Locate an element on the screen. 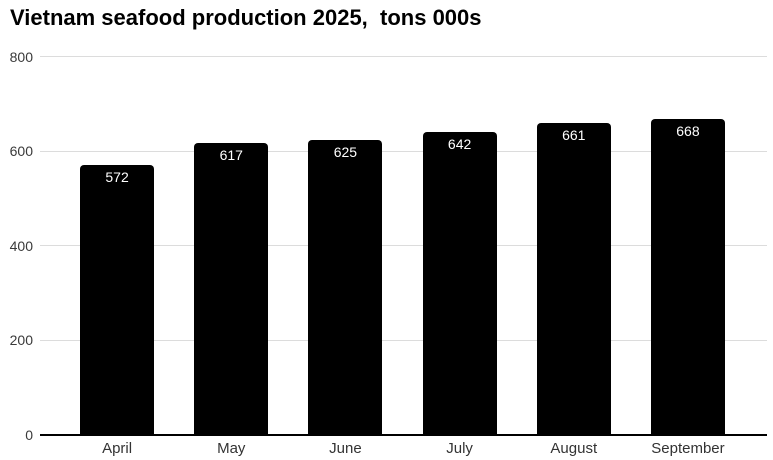 This screenshot has height=460, width=773. gridline-800: 800 is located at coordinates (388, 57).